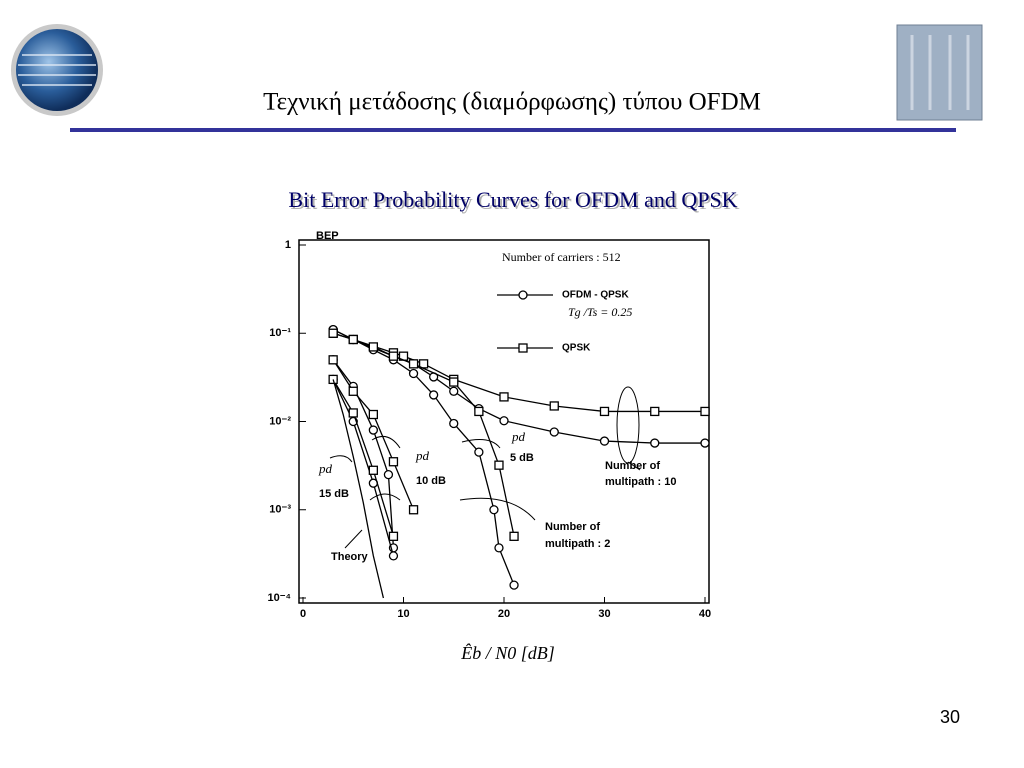  Describe the element at coordinates (641, 482) in the screenshot. I see `annotation: multipath : 10` at that location.